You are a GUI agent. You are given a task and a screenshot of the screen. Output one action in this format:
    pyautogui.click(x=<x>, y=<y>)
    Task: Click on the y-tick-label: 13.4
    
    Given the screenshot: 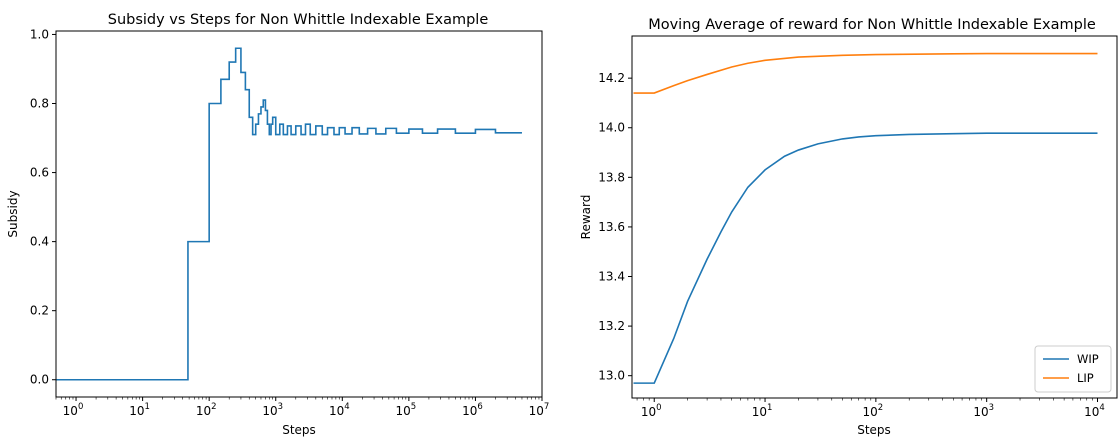 What is the action you would take?
    pyautogui.click(x=611, y=277)
    